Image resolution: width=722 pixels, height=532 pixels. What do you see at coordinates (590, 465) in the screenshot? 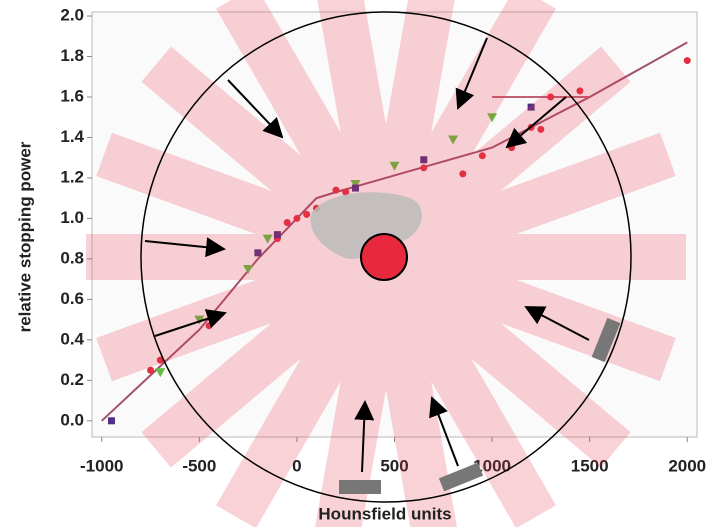
I see `x-tick-label: 1500` at bounding box center [590, 465].